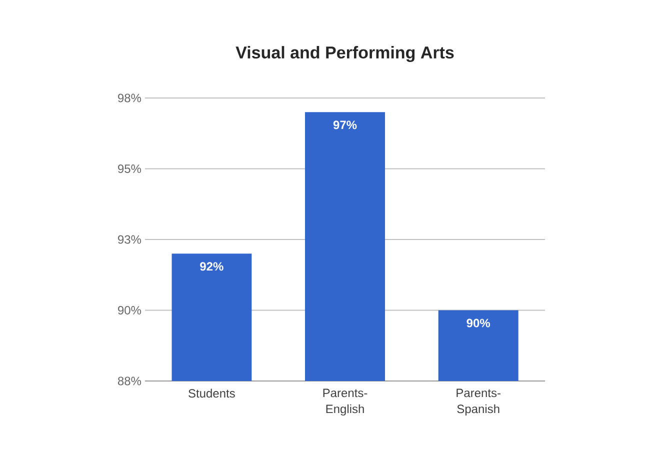  I want to click on y-tick-label: 93%, so click(130, 239).